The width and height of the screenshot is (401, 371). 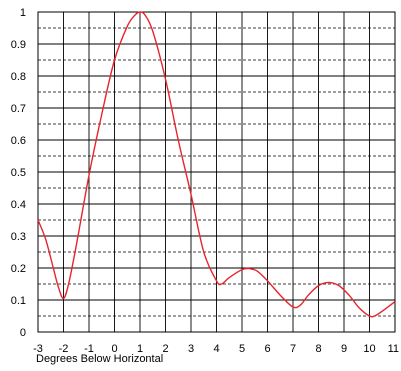 I want to click on x-tick-label: 8, so click(x=318, y=349).